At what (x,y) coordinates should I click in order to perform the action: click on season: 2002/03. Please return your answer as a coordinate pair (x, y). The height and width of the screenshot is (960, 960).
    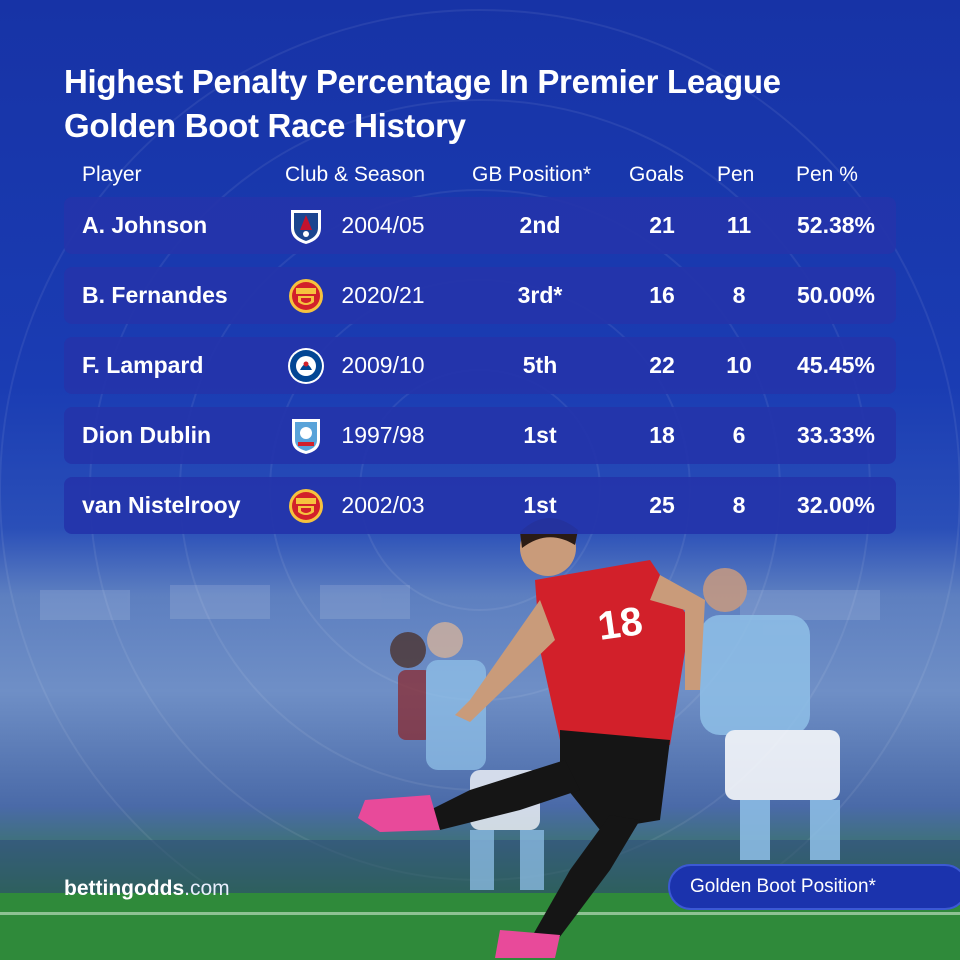
    Looking at the image, I should click on (383, 505).